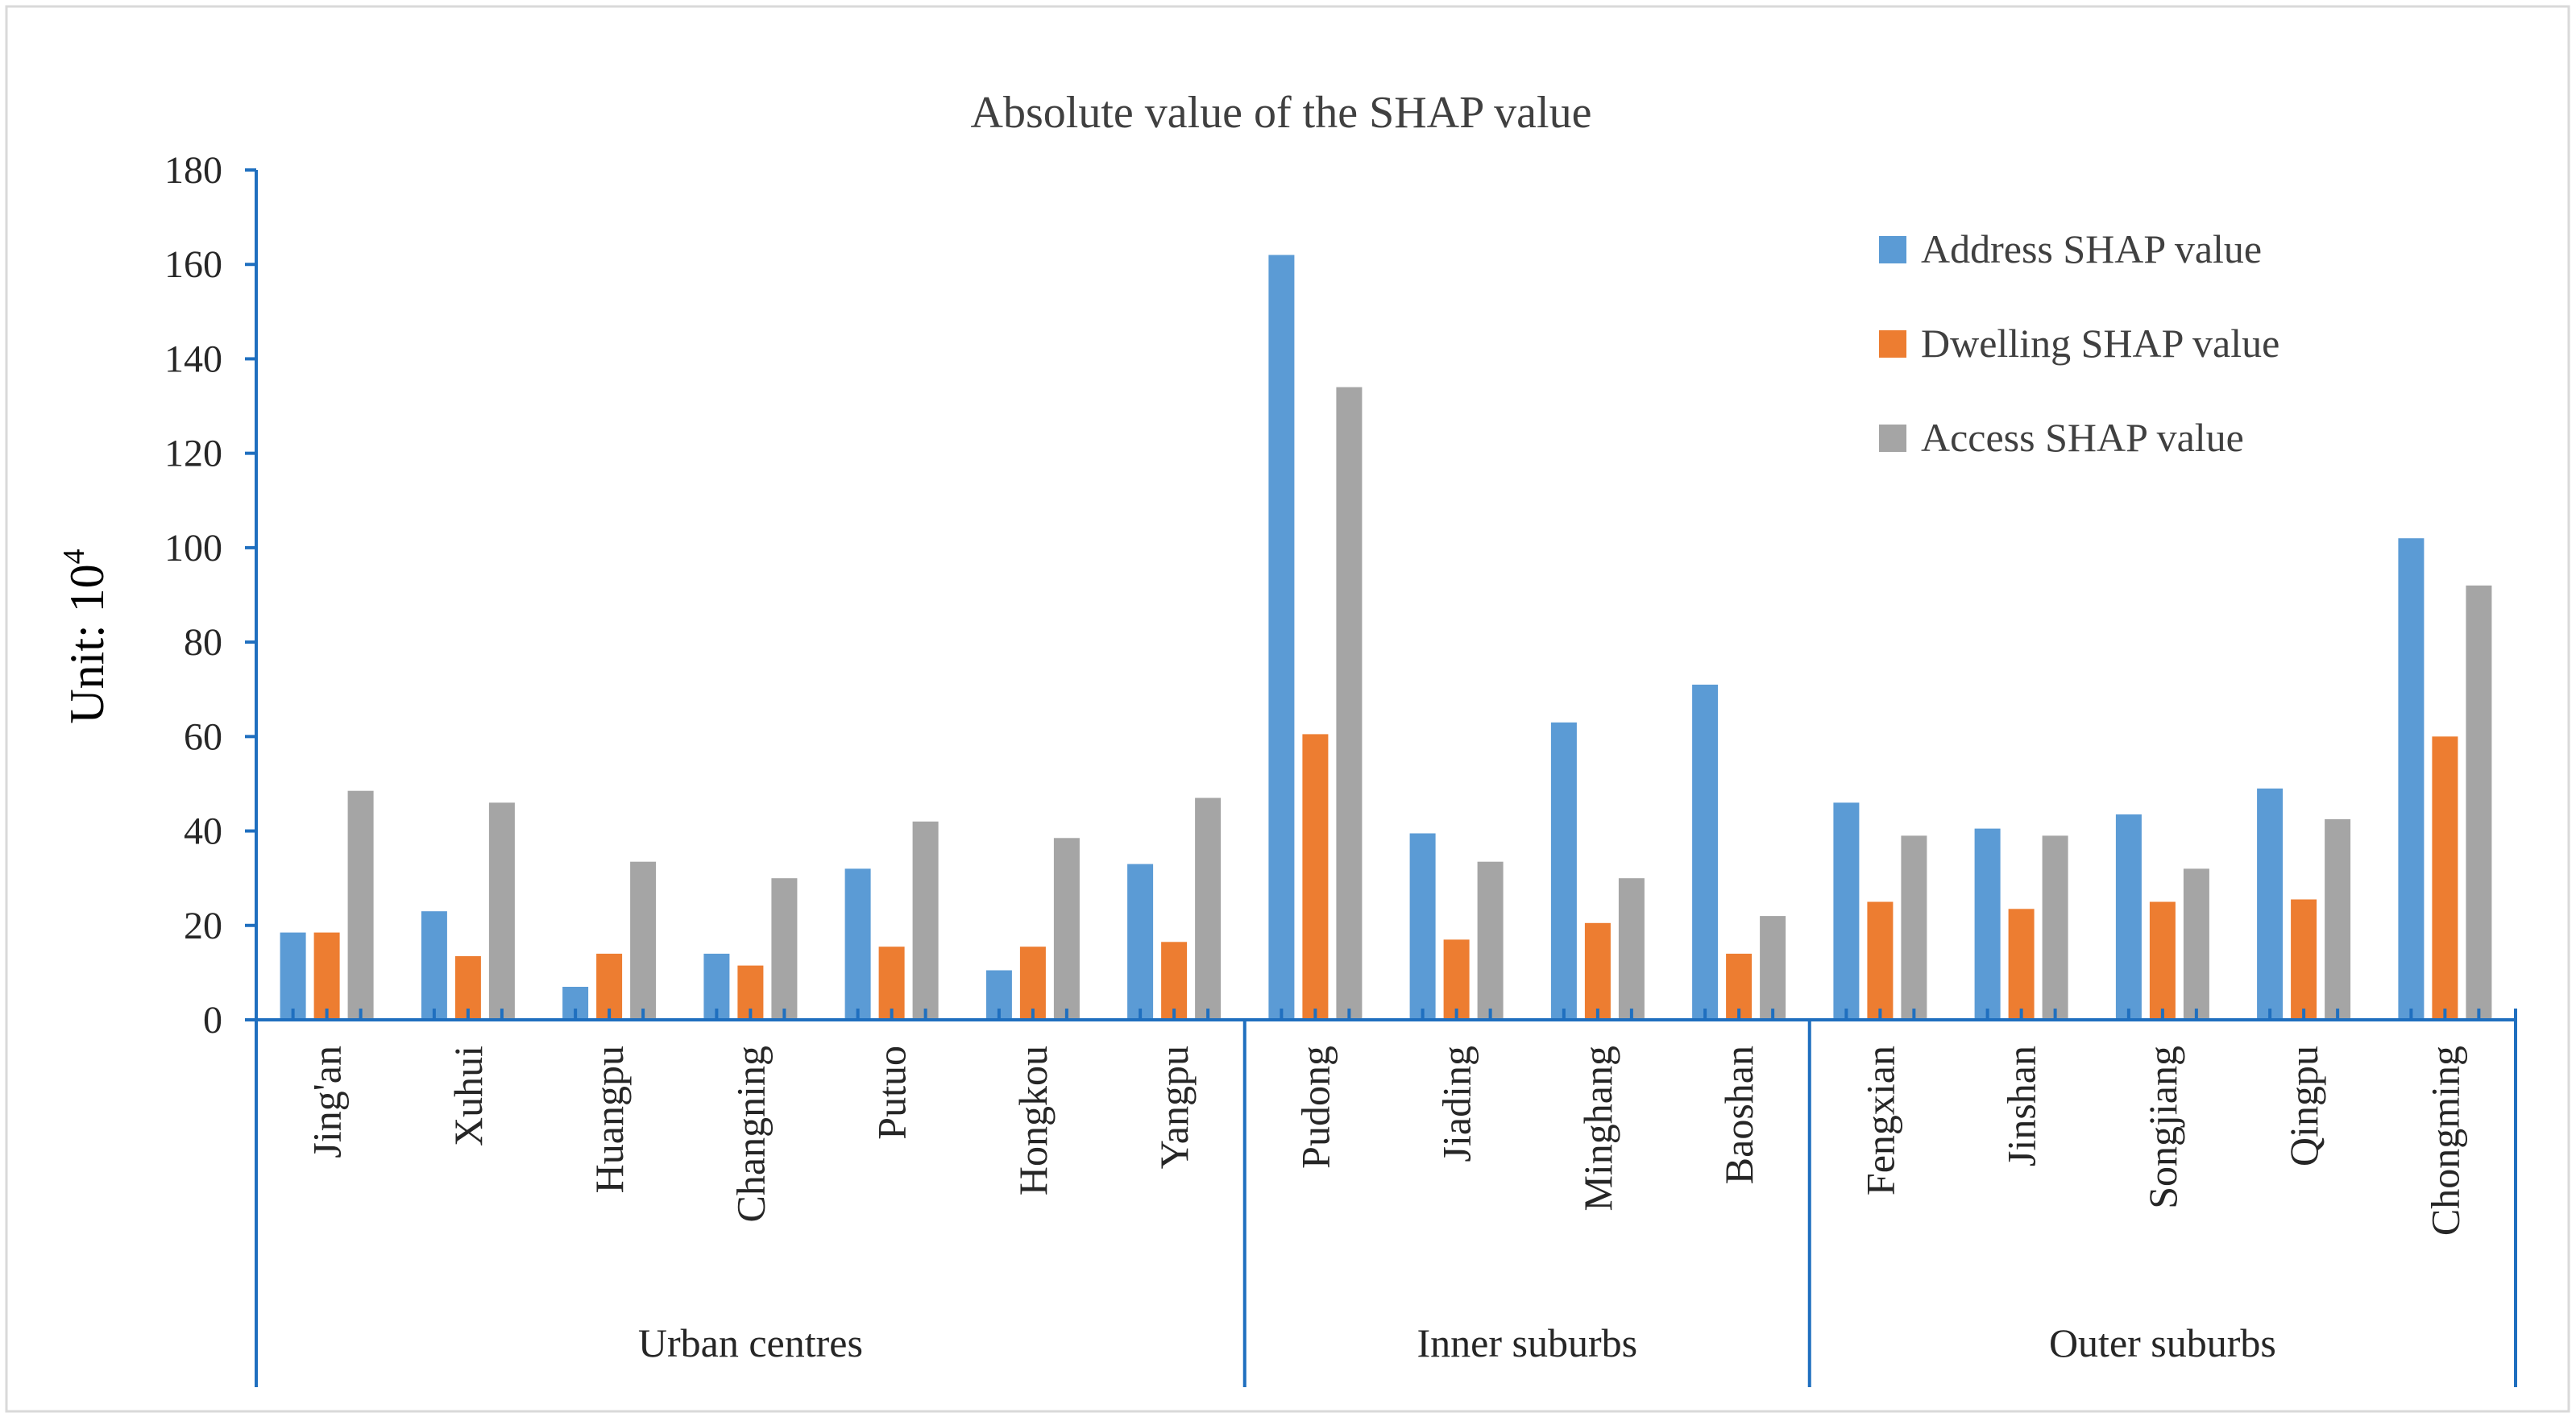  I want to click on svg-text: Unit: 104, so click(85, 636).